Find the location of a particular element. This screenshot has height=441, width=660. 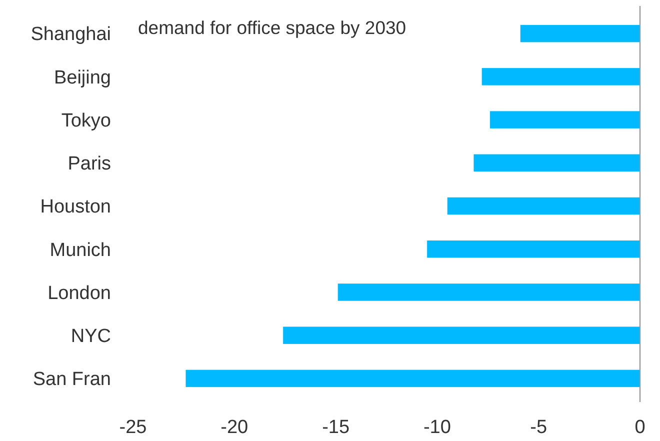

x-tick-label: -25 is located at coordinates (133, 427).